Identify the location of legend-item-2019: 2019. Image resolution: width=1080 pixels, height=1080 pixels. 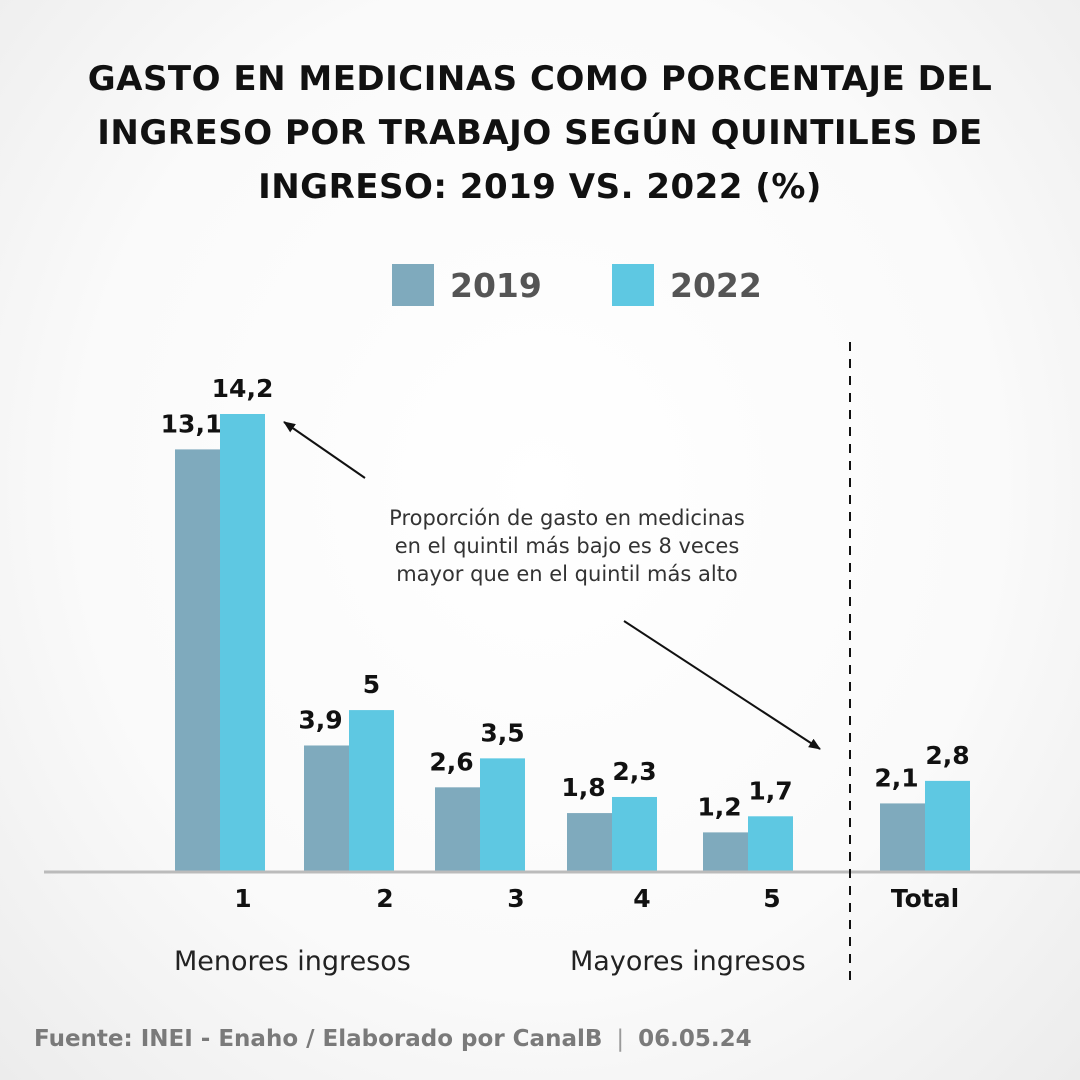
(467, 285).